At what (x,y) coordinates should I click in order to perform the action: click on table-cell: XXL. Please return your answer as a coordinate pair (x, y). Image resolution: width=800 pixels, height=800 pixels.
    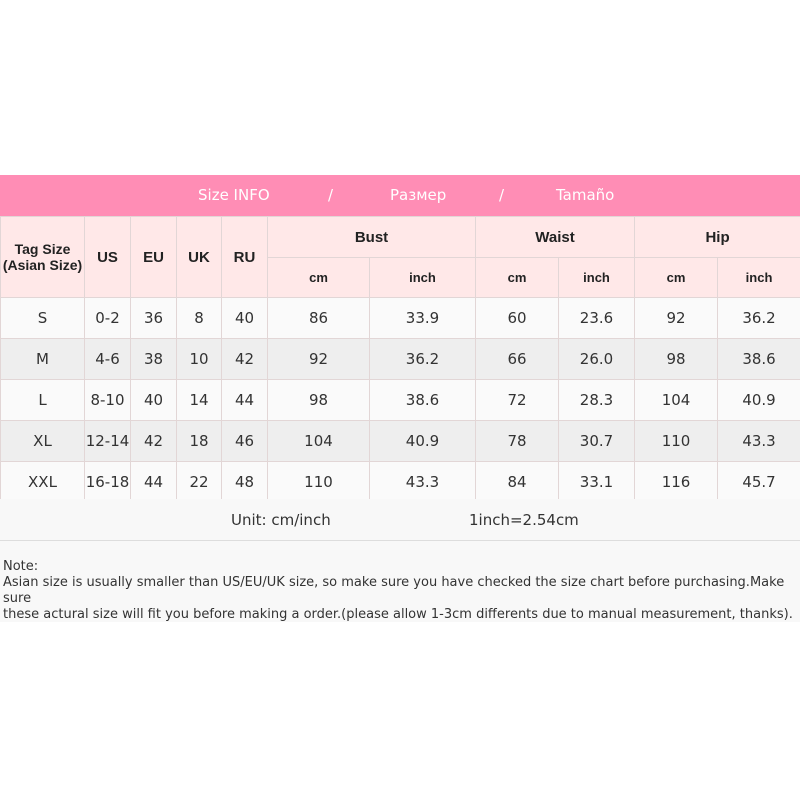
    Looking at the image, I should click on (42, 482).